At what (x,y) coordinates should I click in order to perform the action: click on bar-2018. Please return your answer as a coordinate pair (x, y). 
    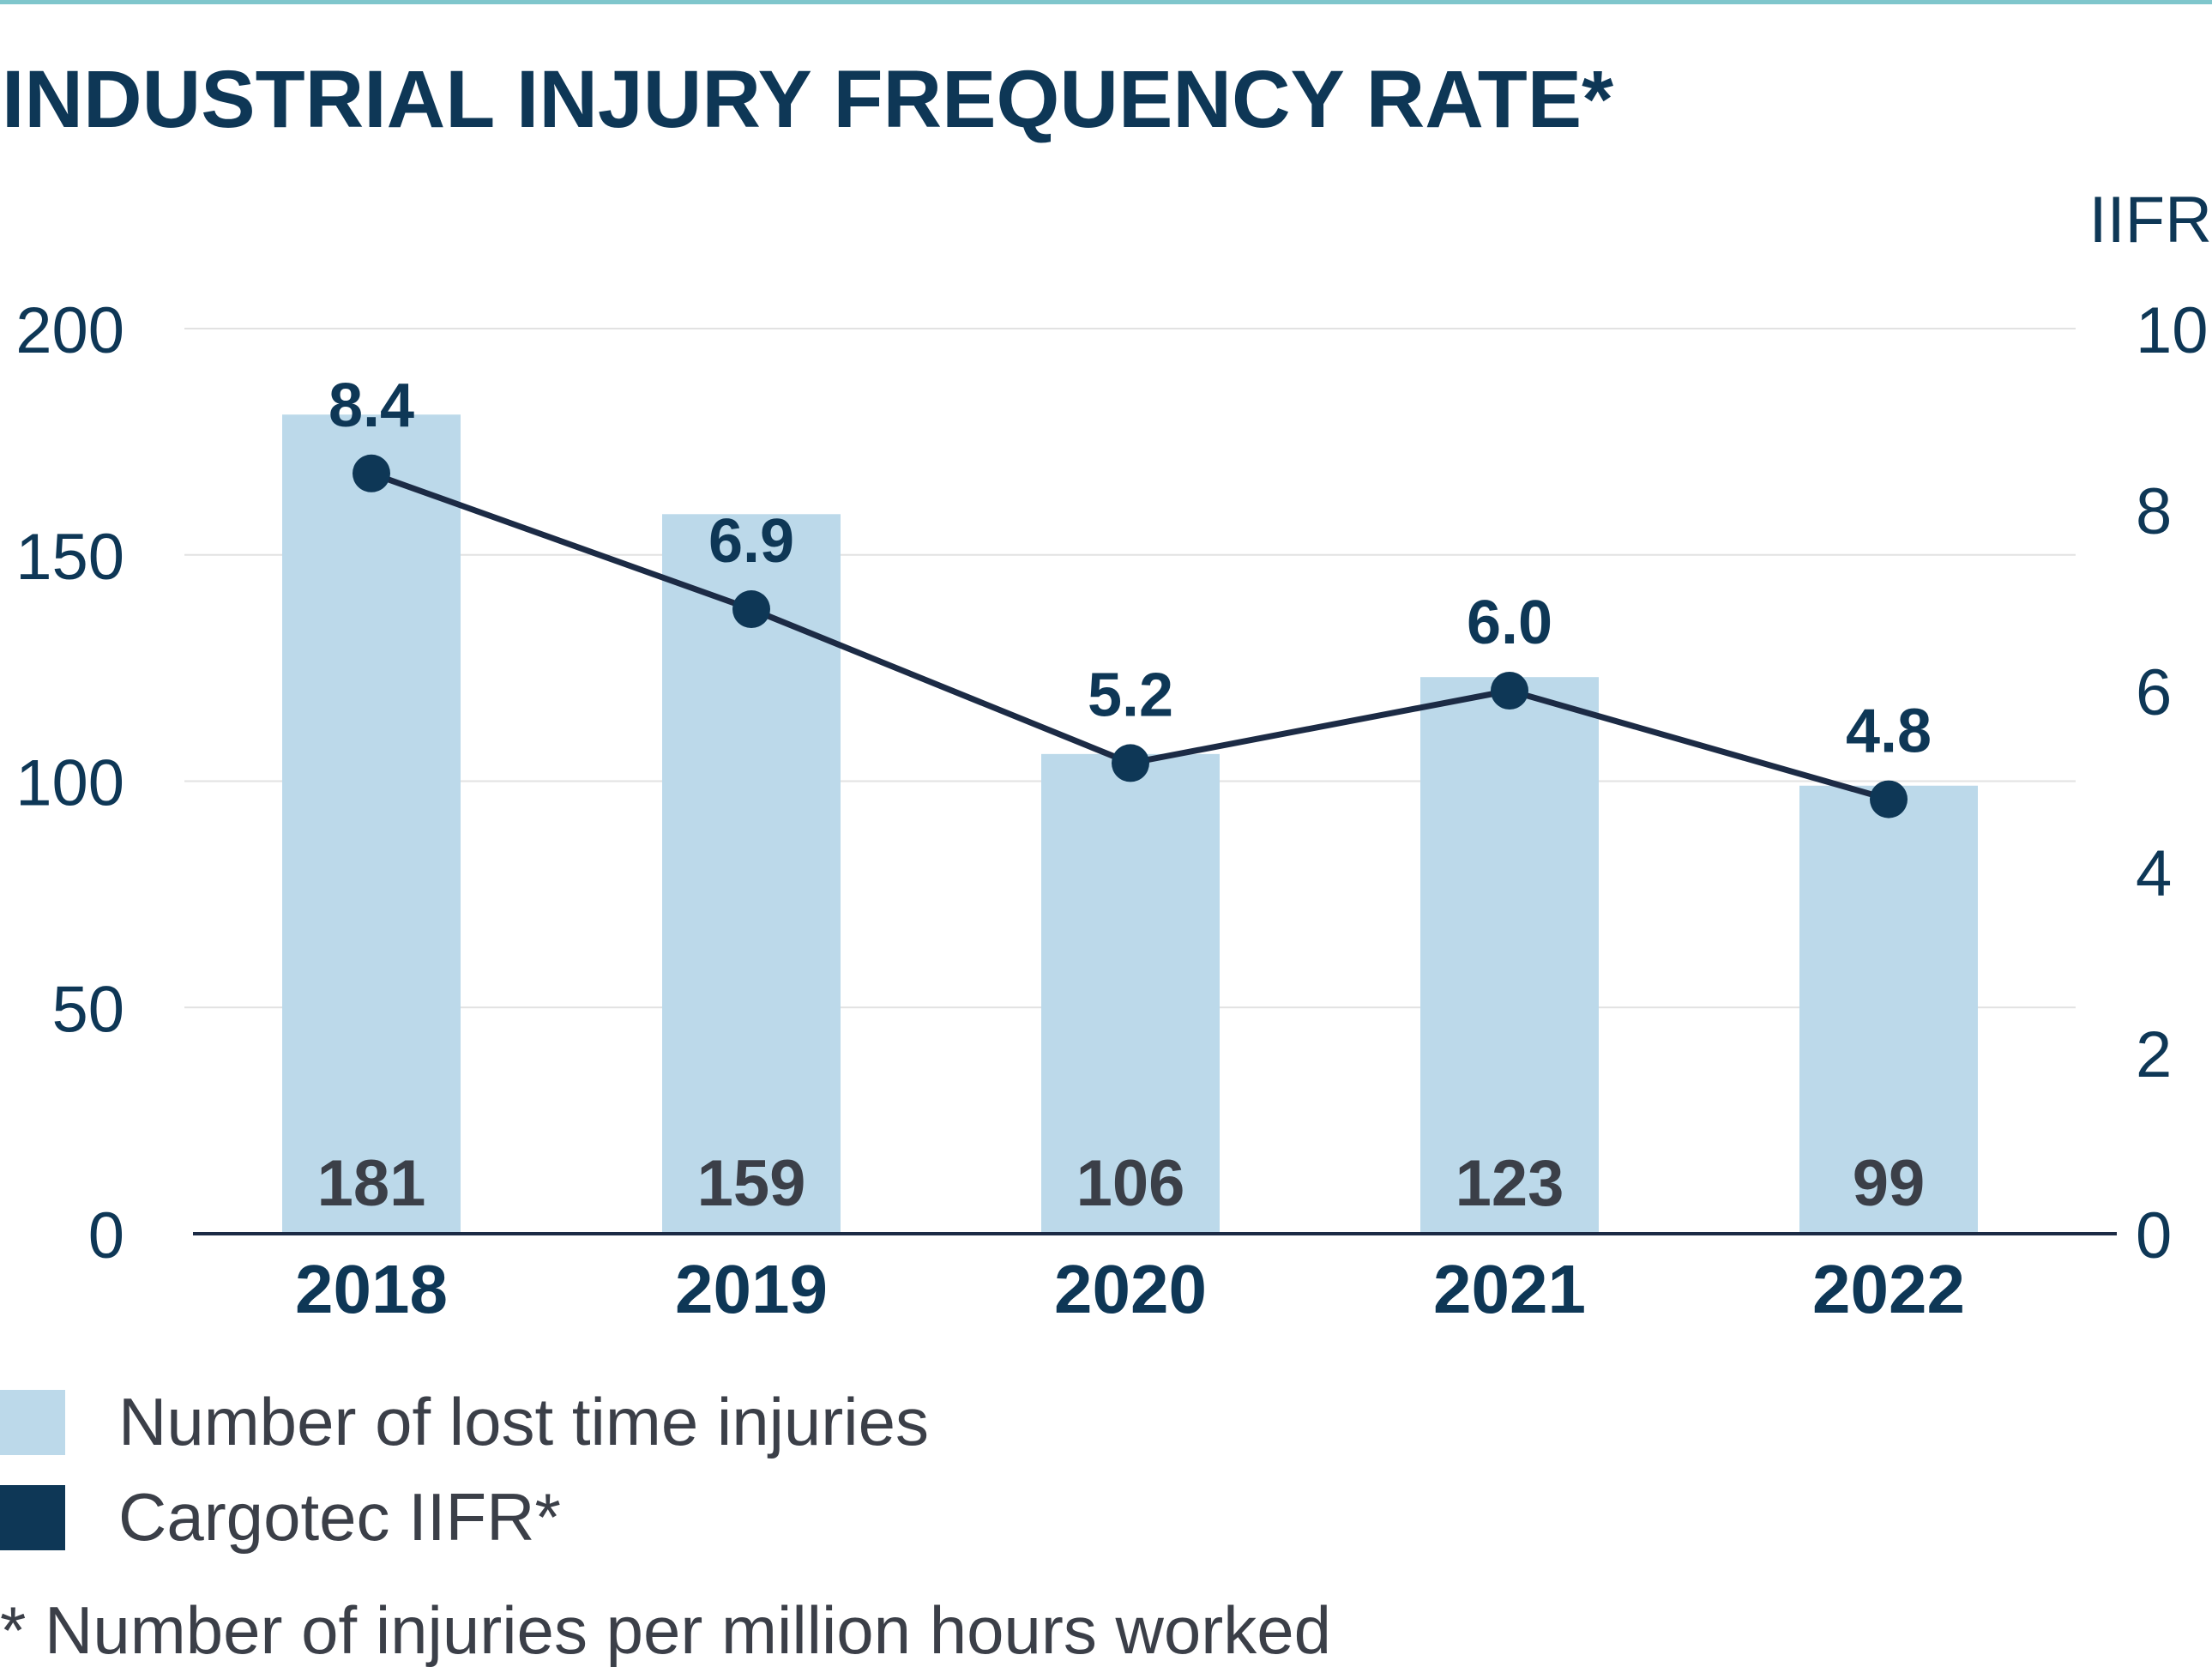
    Looking at the image, I should click on (371, 824).